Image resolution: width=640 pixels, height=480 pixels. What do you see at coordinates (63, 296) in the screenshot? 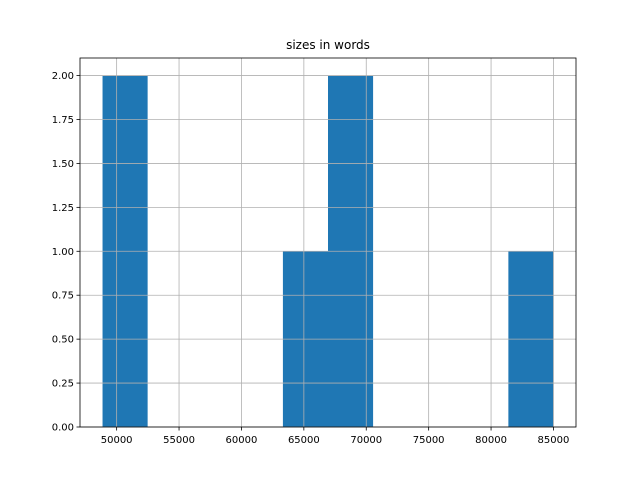
I see `y-tick-label: 0.75` at bounding box center [63, 296].